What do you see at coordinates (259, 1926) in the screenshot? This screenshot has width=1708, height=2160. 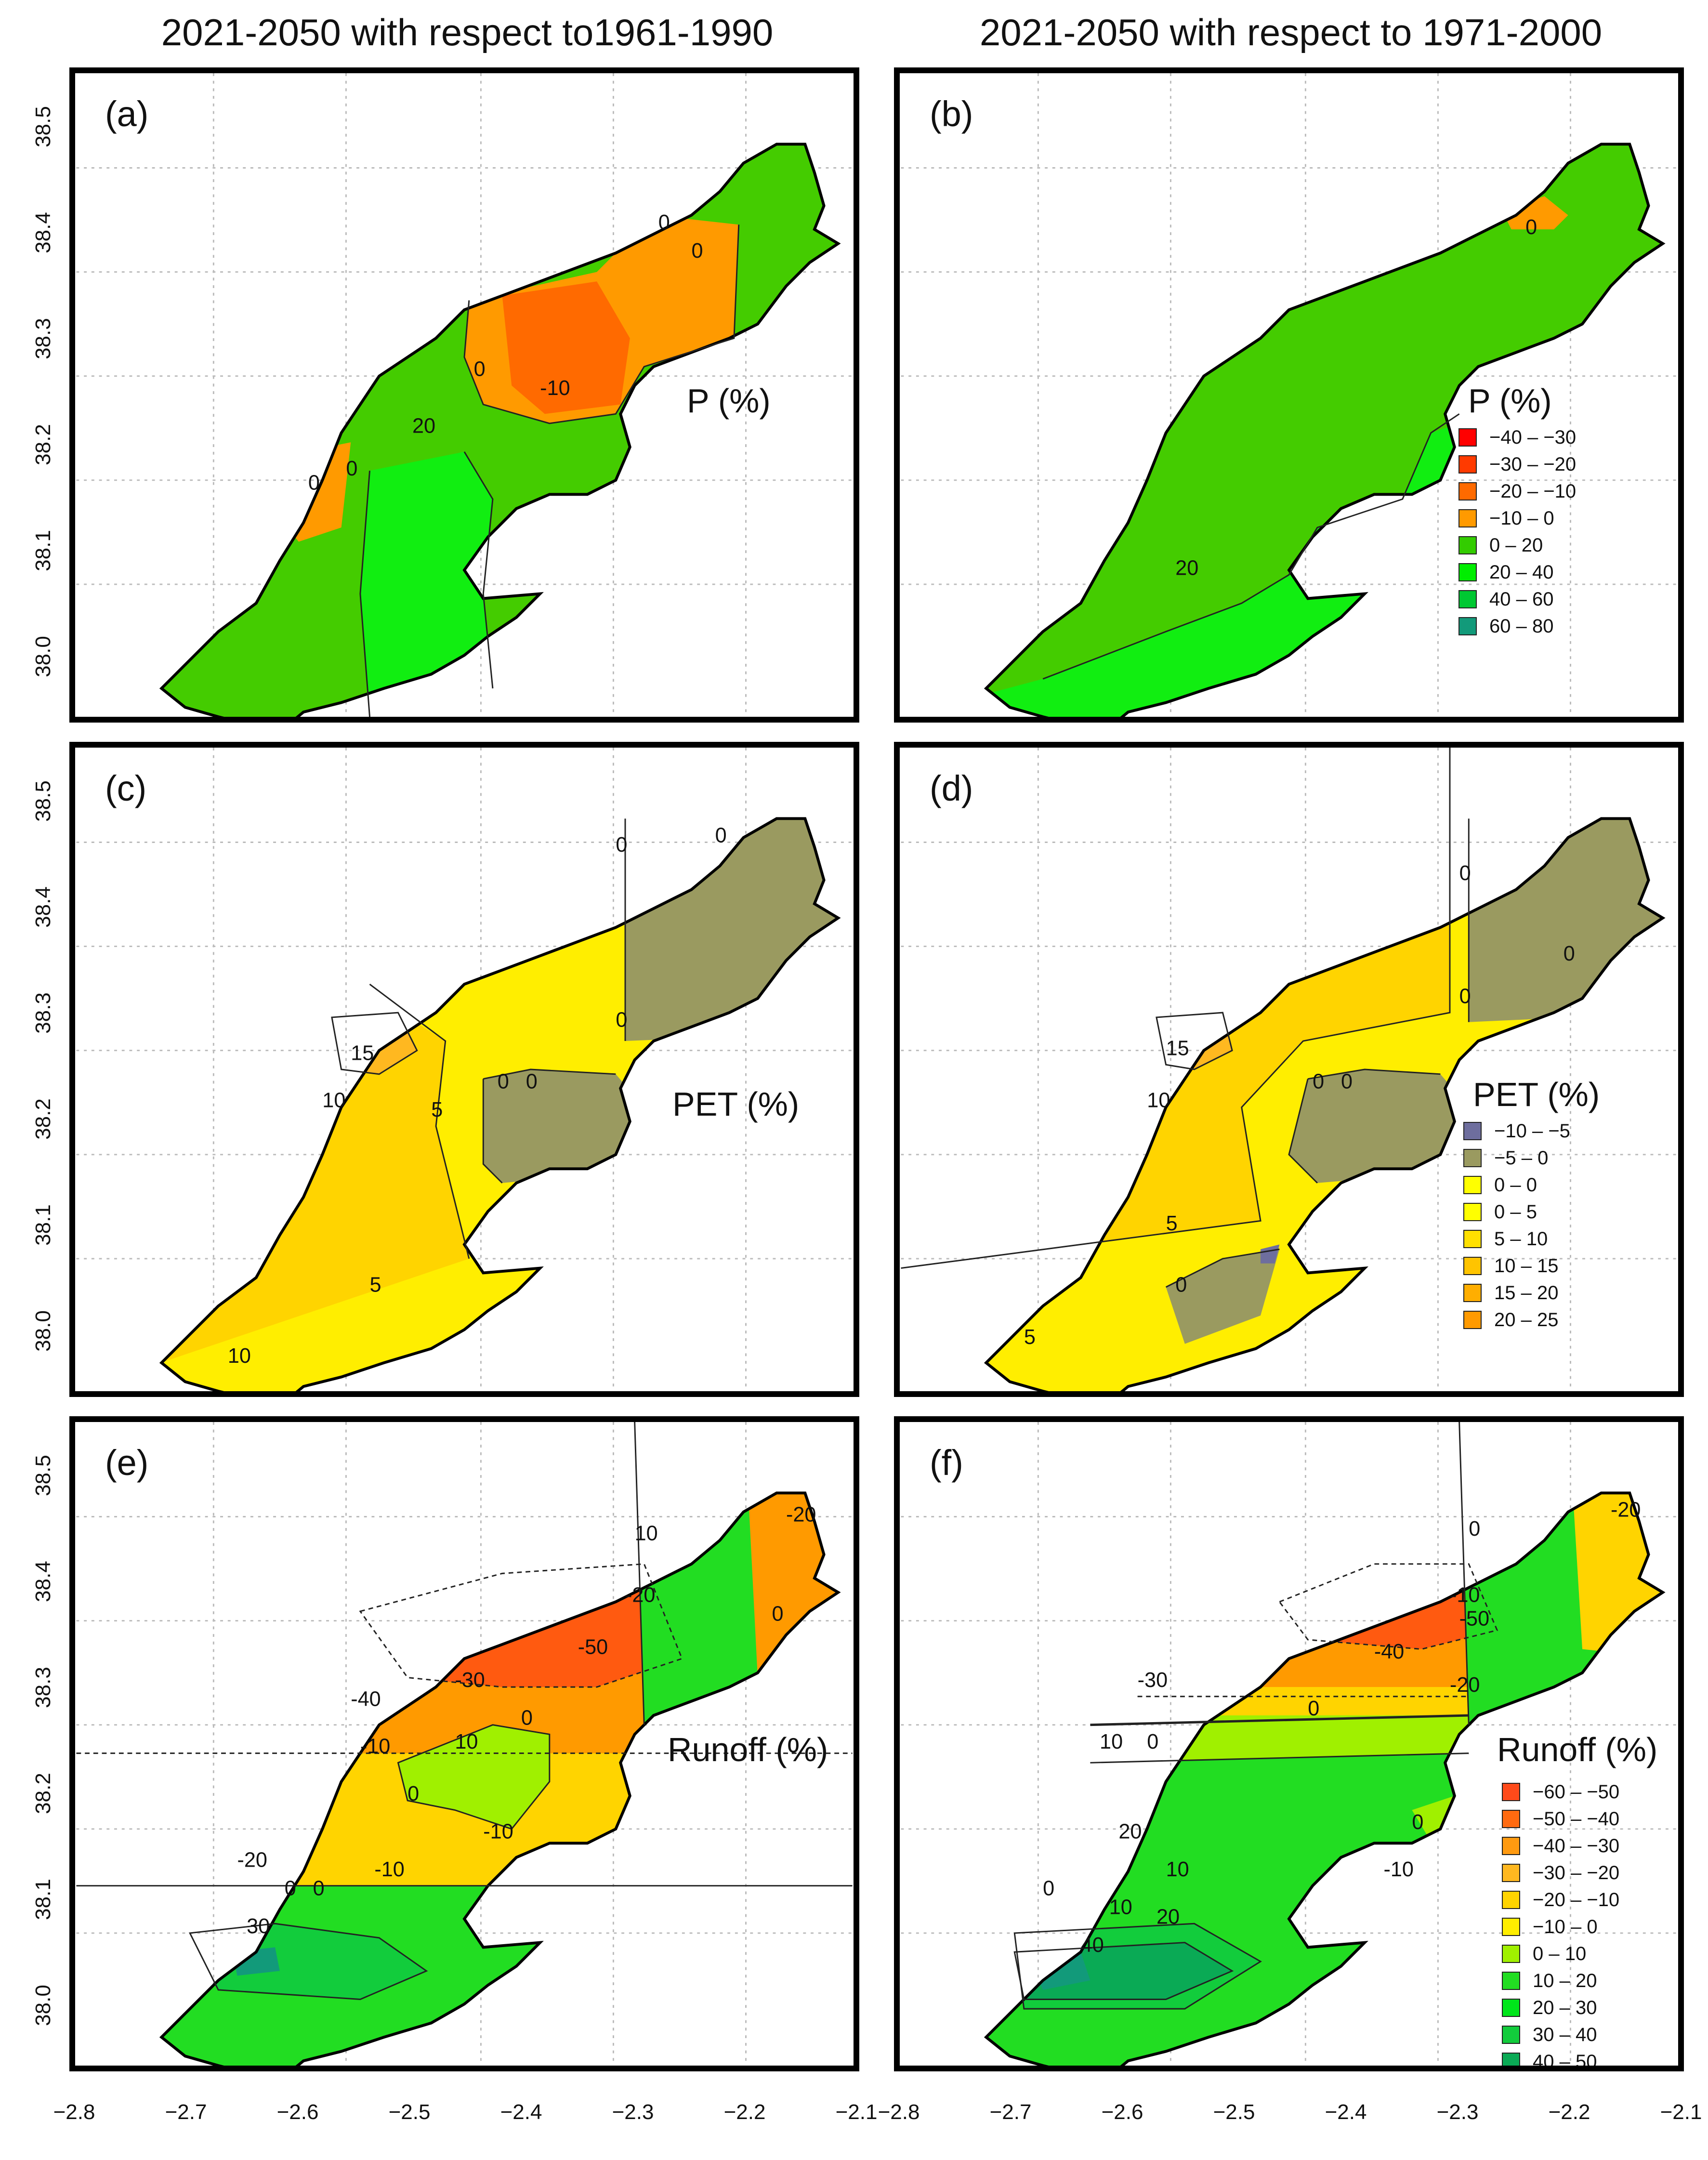 I see `contour-label: 30` at bounding box center [259, 1926].